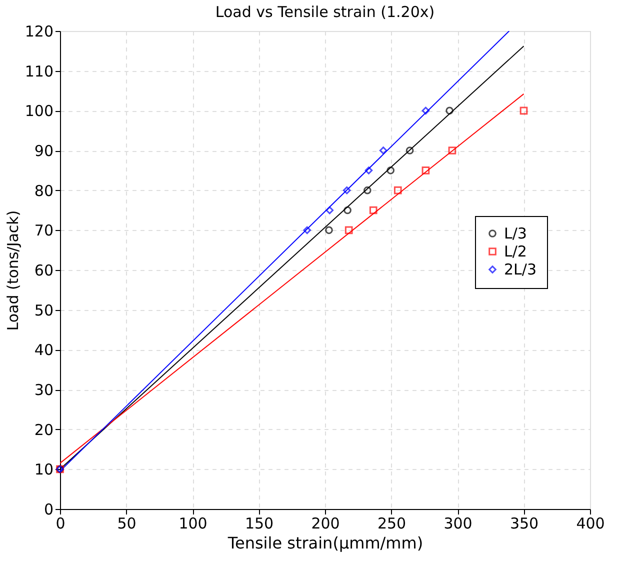  Describe the element at coordinates (44, 310) in the screenshot. I see `y-tick-label: 50` at that location.